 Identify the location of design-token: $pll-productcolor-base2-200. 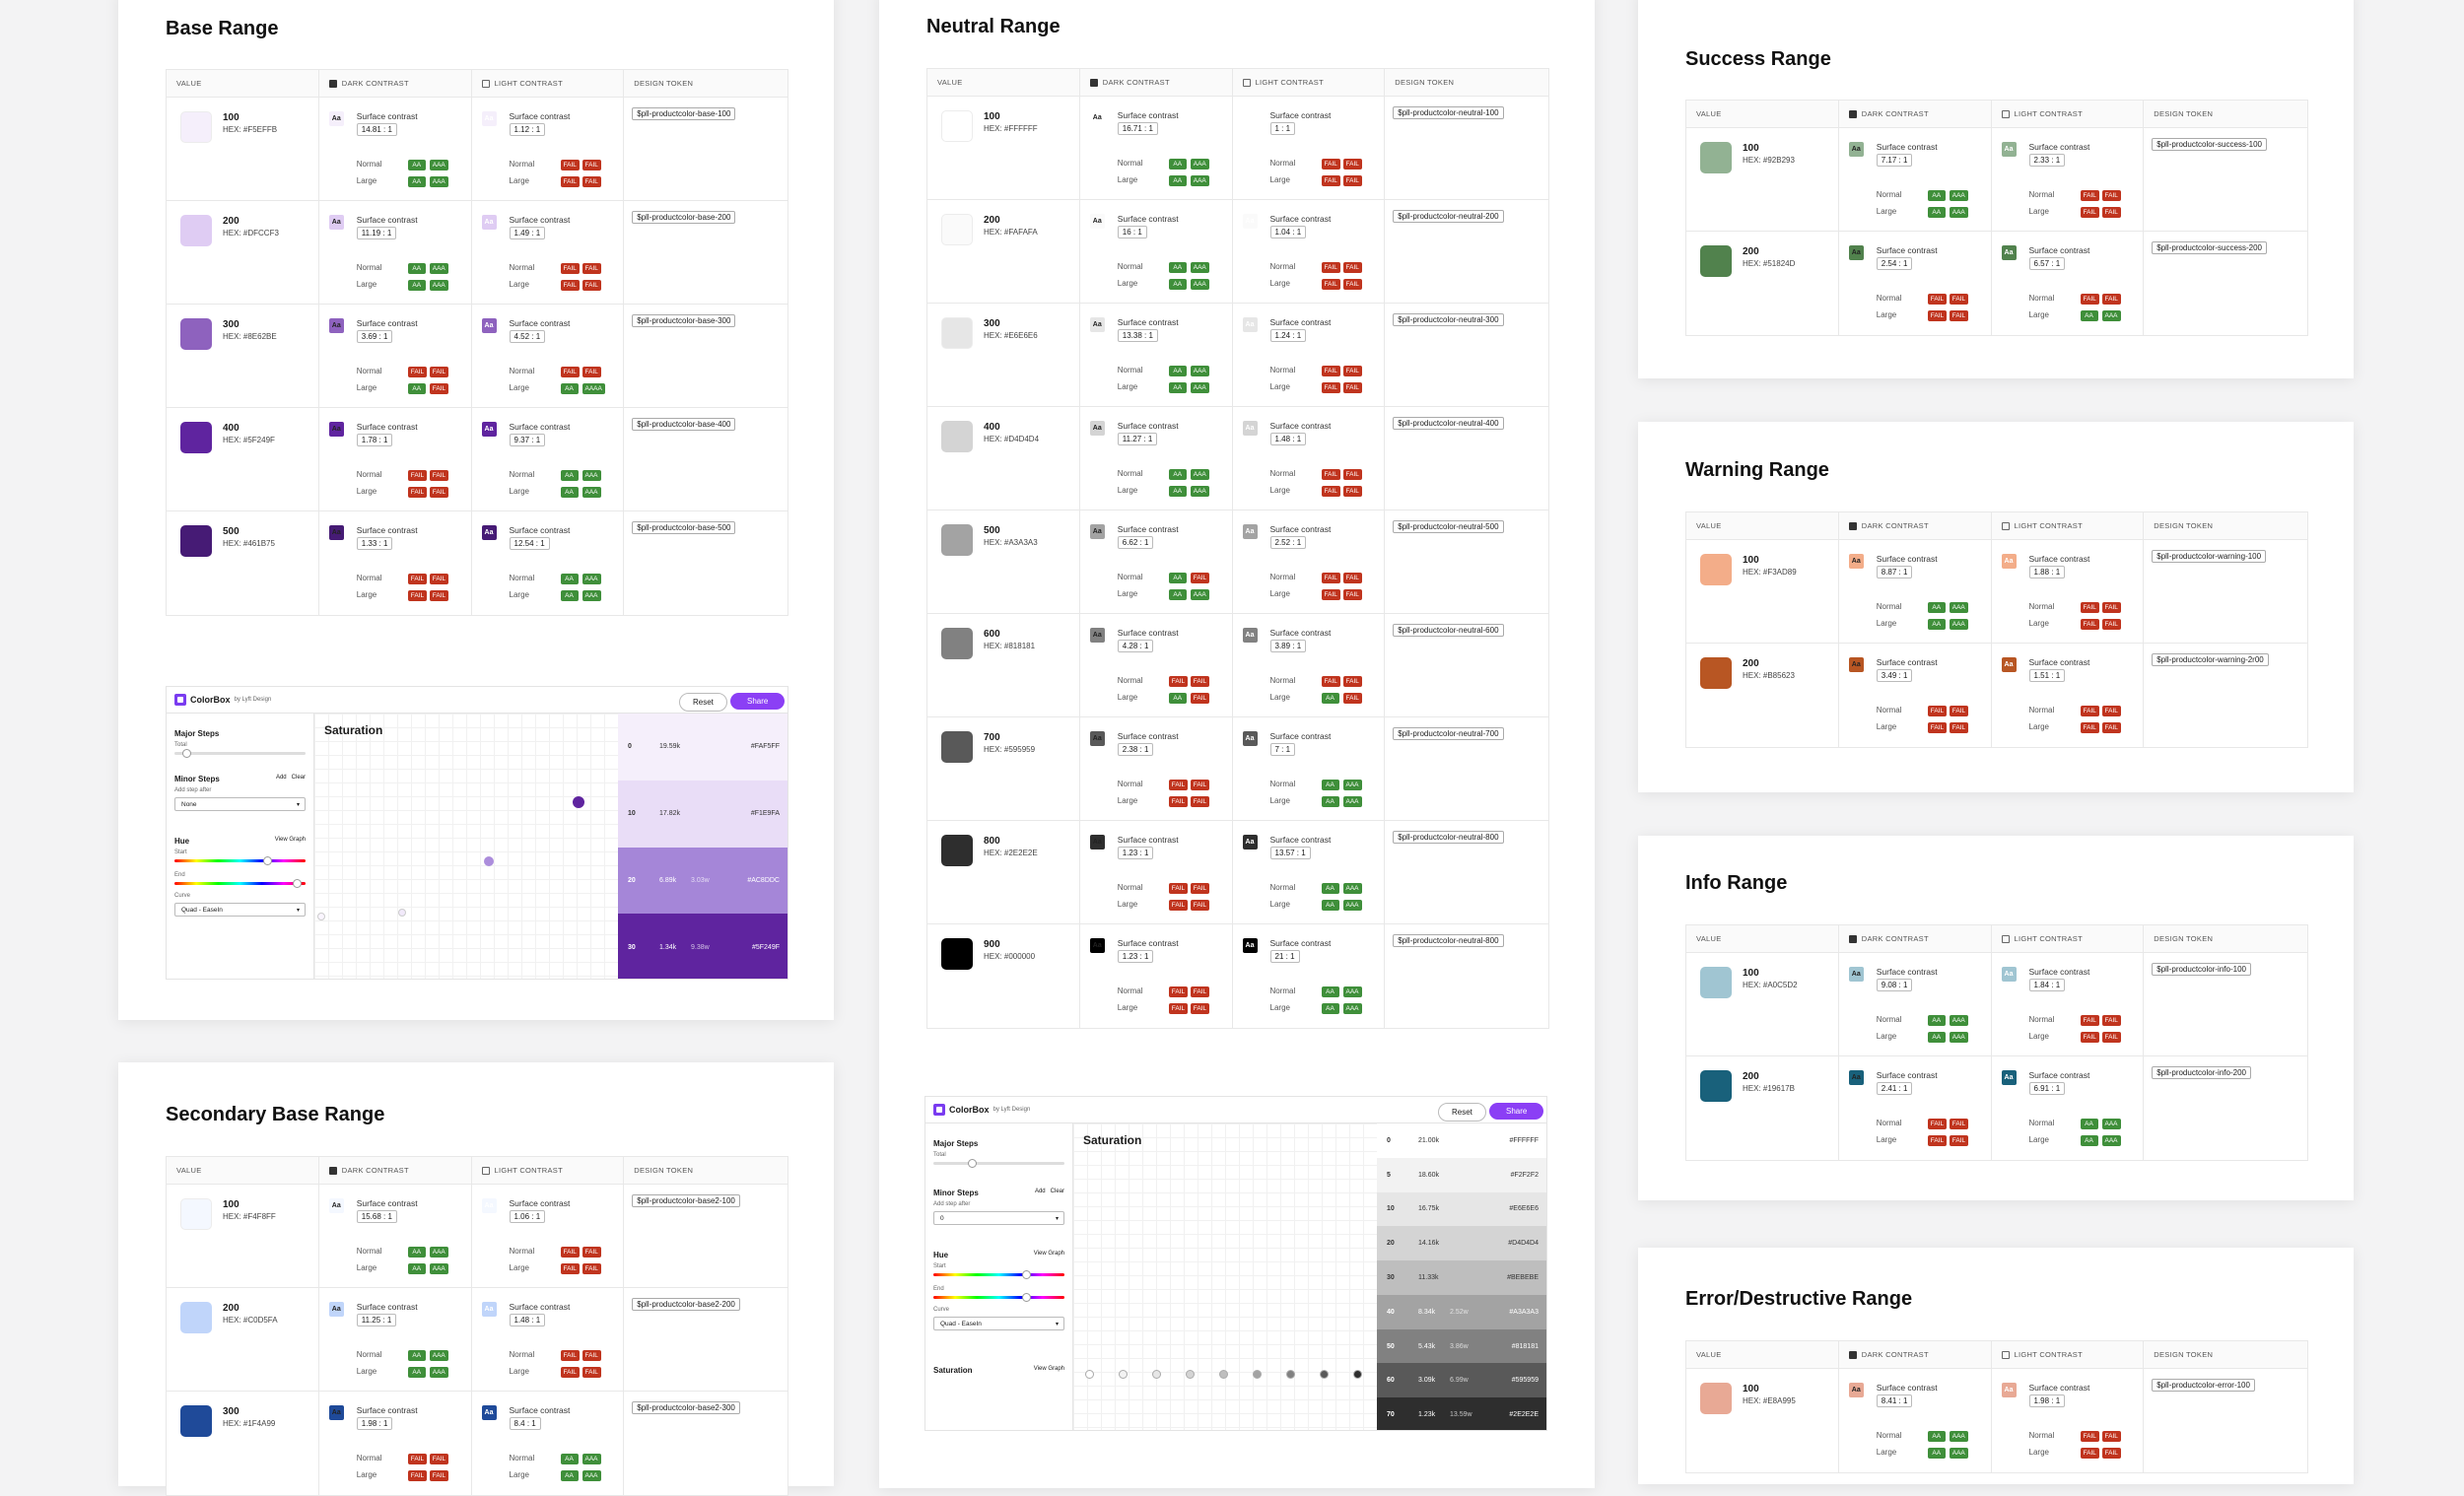
(686, 1304).